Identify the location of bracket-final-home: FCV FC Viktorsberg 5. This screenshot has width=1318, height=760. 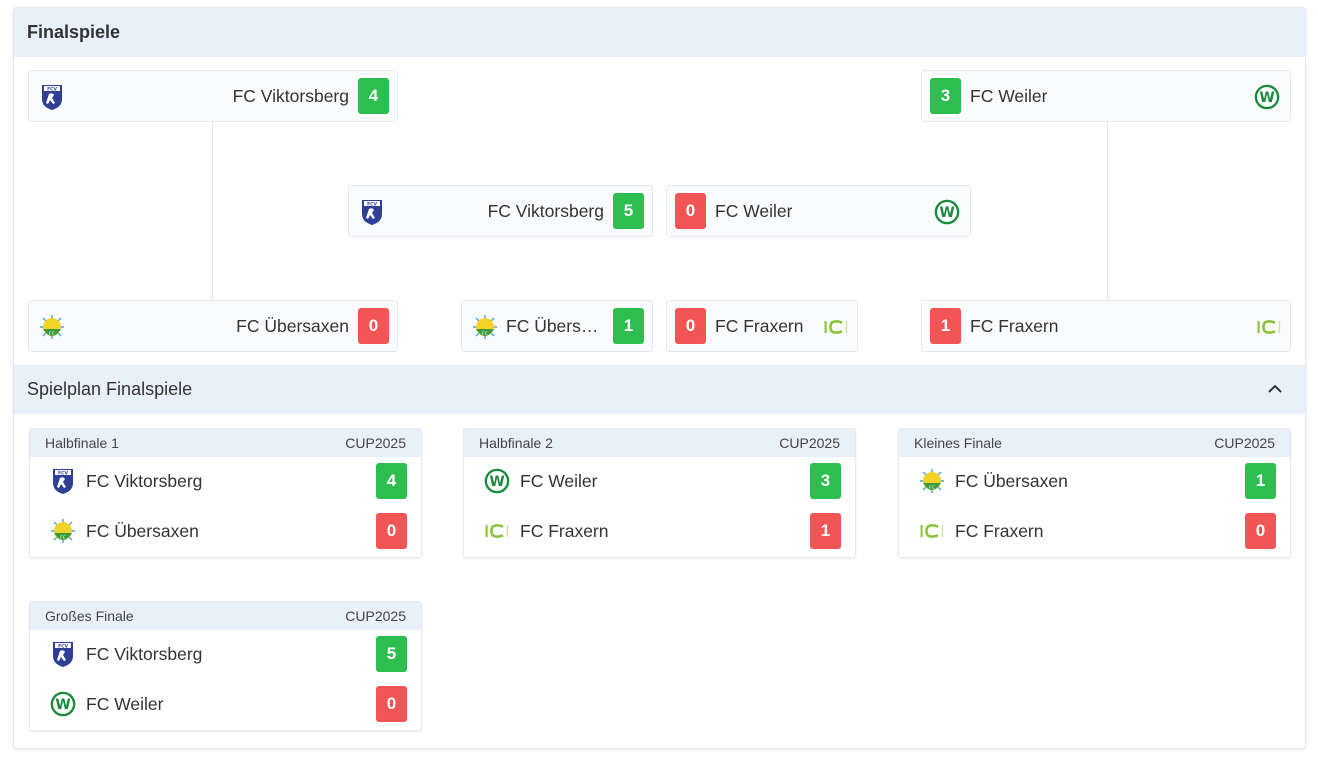
(500, 211).